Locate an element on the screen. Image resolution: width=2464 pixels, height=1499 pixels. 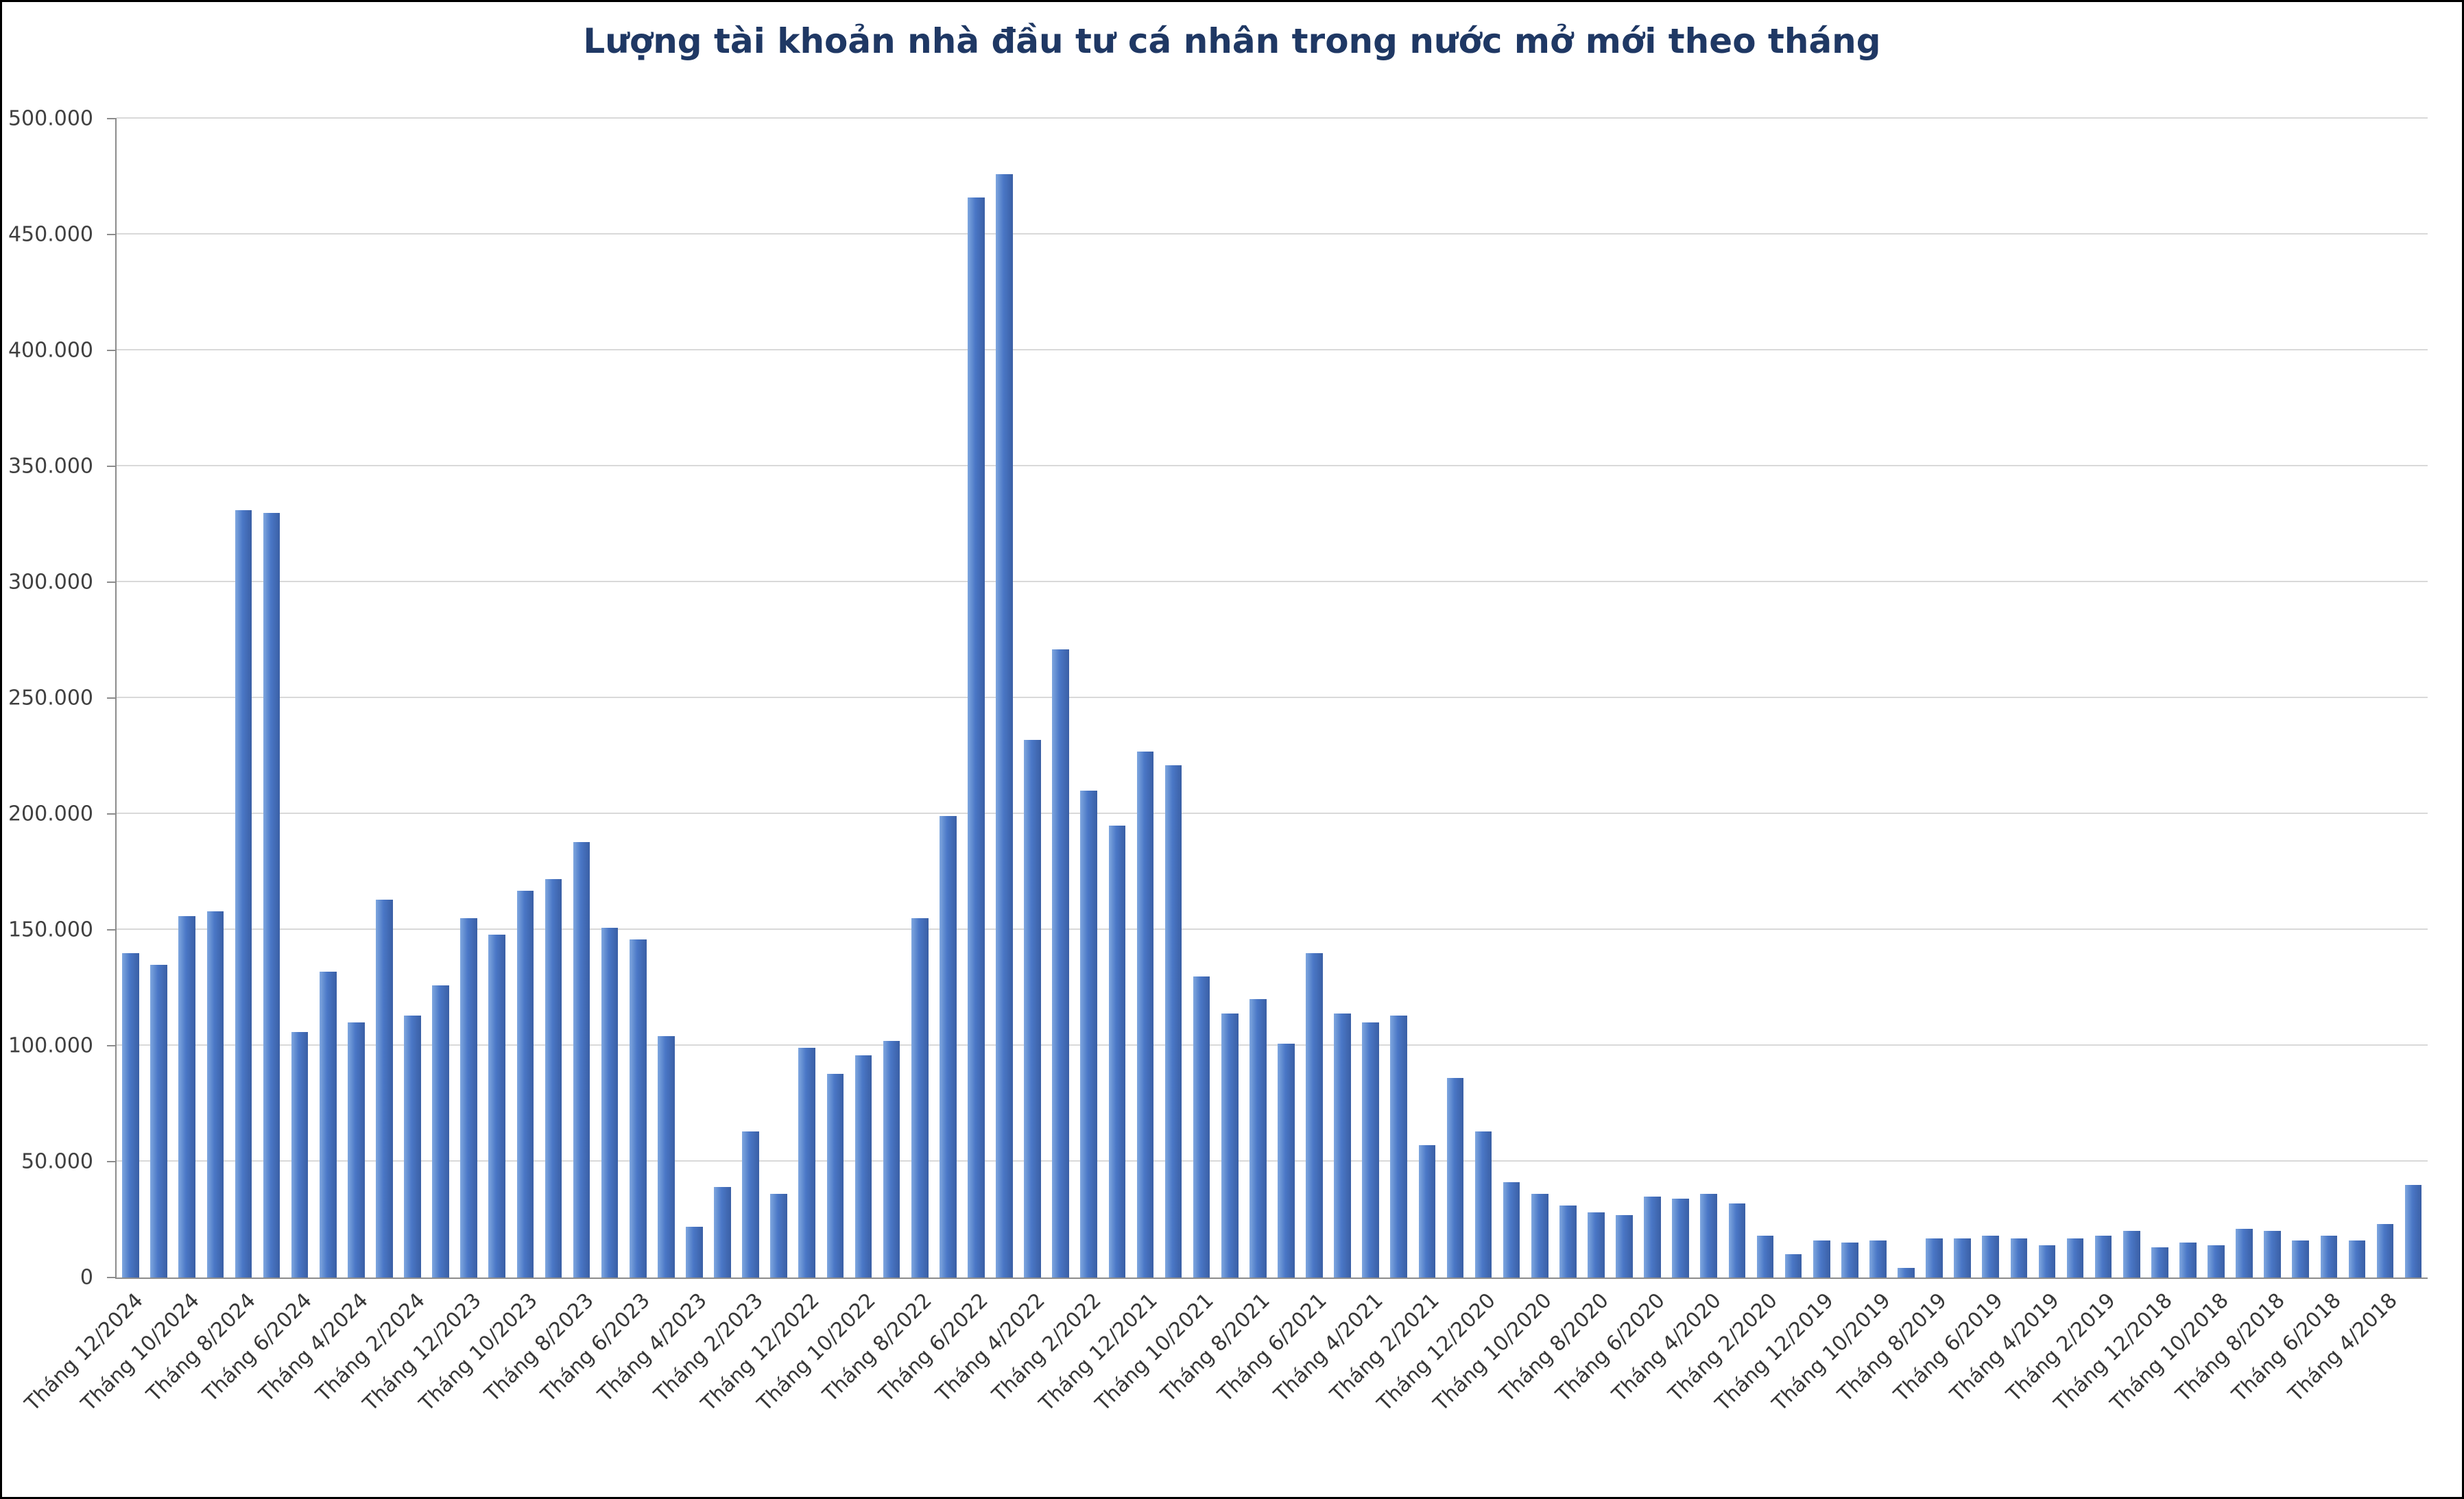
y-tick-label: 250.000 is located at coordinates (50, 698).